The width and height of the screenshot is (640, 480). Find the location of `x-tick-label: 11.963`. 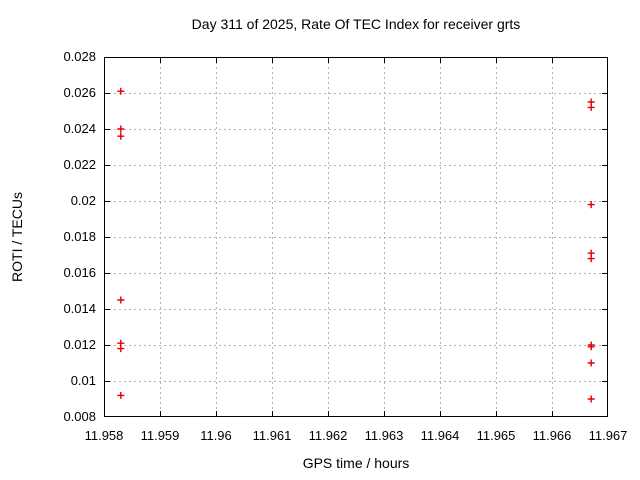

x-tick-label: 11.963 is located at coordinates (384, 435).